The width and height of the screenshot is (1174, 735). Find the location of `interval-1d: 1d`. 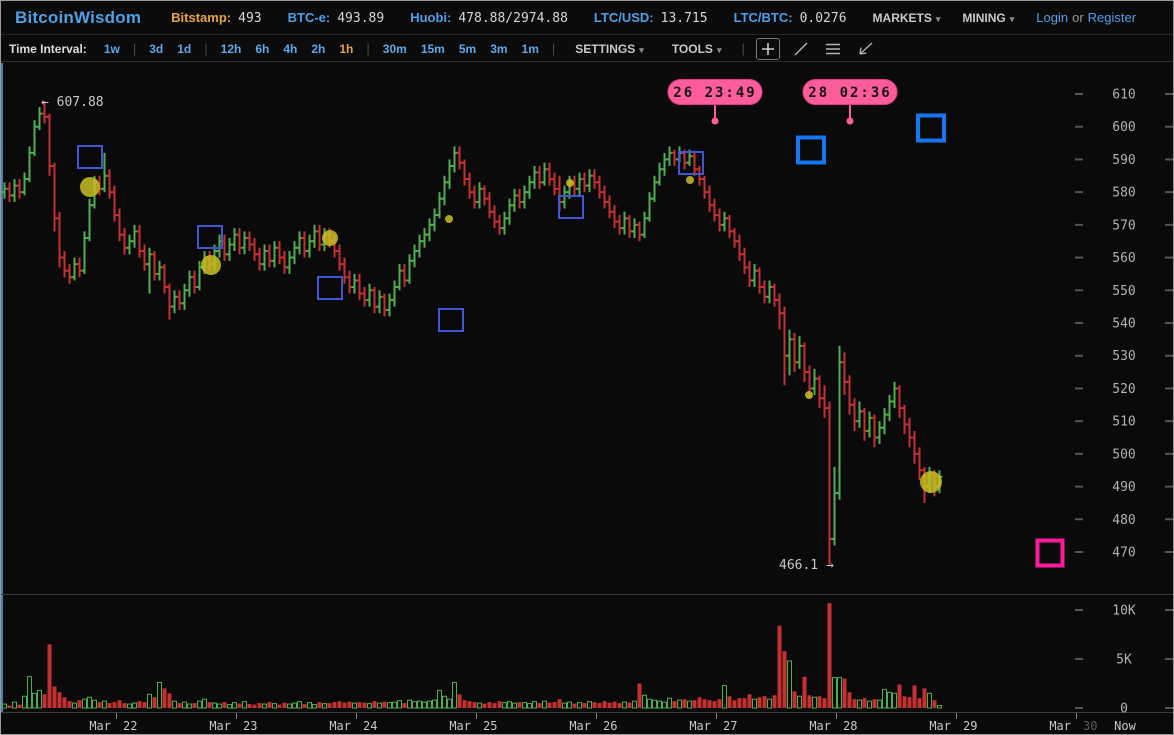

interval-1d: 1d is located at coordinates (184, 48).